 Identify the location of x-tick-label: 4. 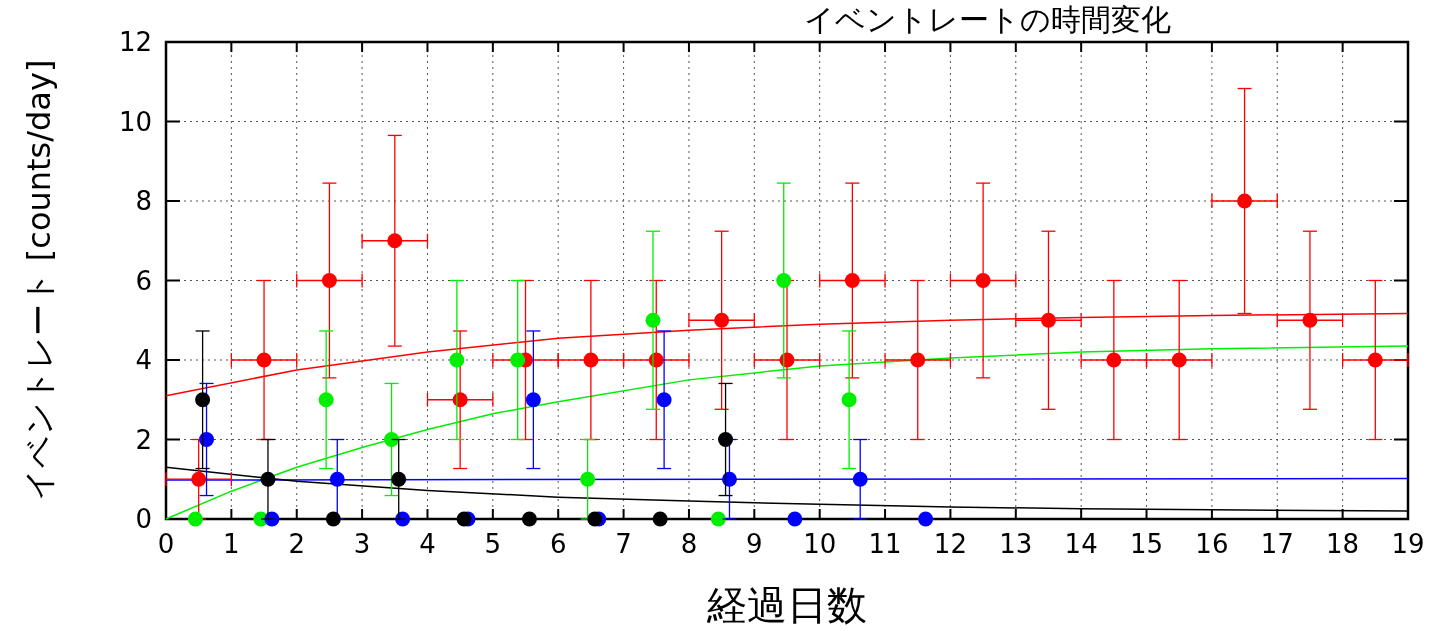
(427, 544).